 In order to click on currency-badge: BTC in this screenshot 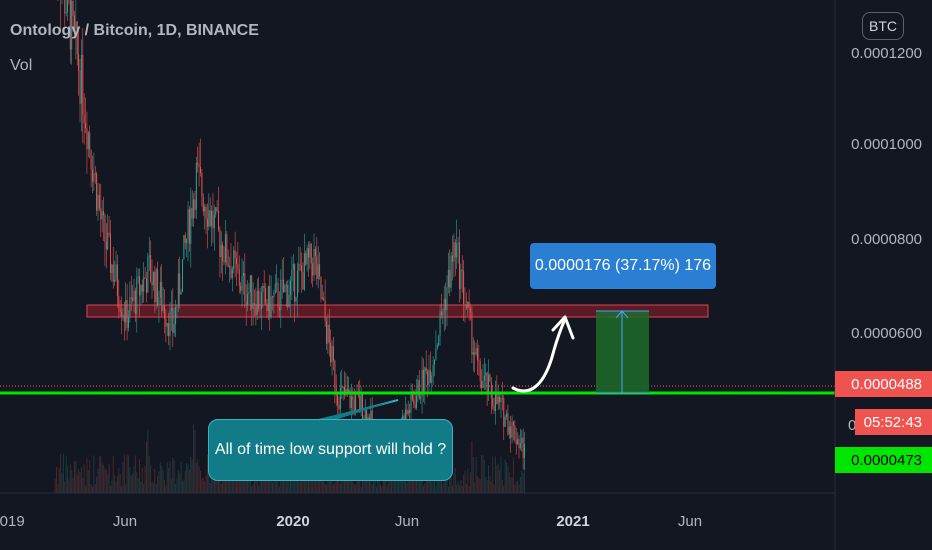, I will do `click(883, 26)`.